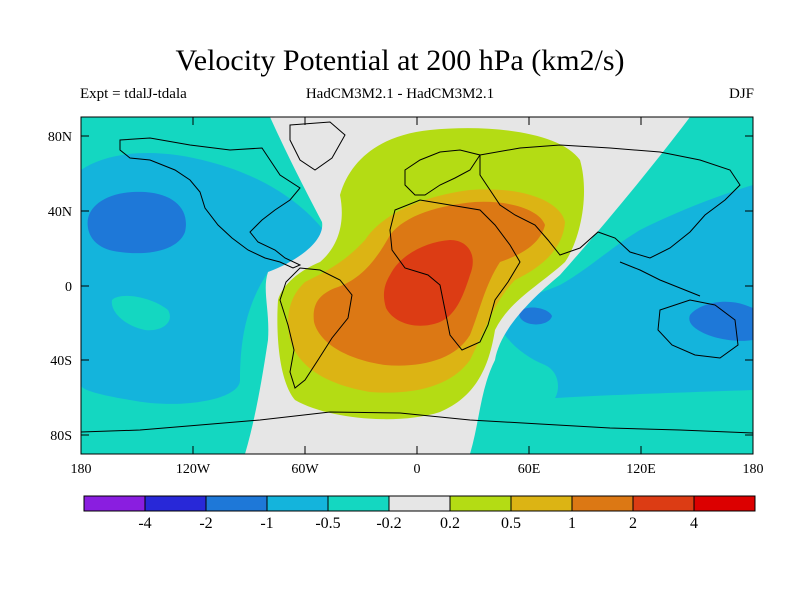  I want to click on season-label: DJF, so click(741, 94).